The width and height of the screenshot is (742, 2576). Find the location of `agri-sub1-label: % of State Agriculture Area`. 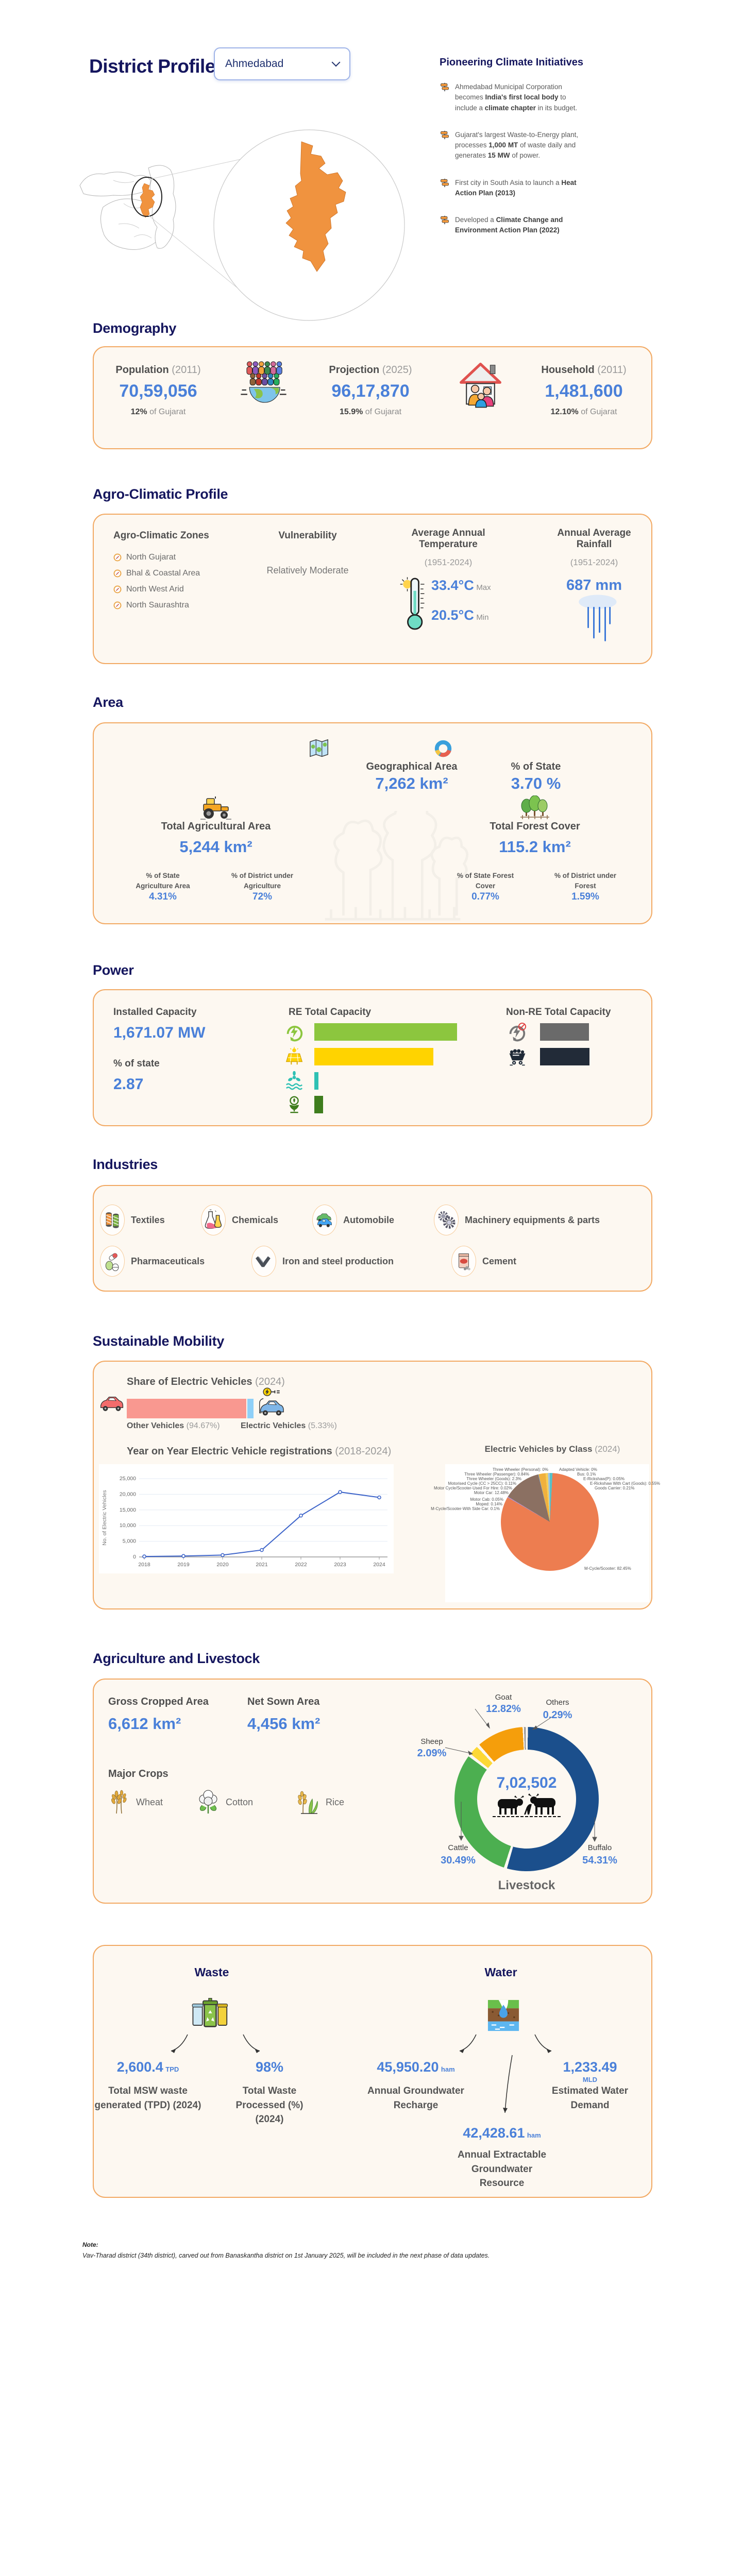

agri-sub1-label: % of State Agriculture Area is located at coordinates (163, 881).